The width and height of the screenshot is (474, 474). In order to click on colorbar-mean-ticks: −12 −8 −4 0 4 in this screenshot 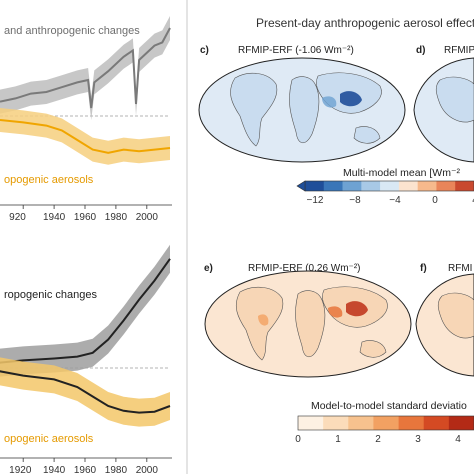, I will do `click(390, 200)`.